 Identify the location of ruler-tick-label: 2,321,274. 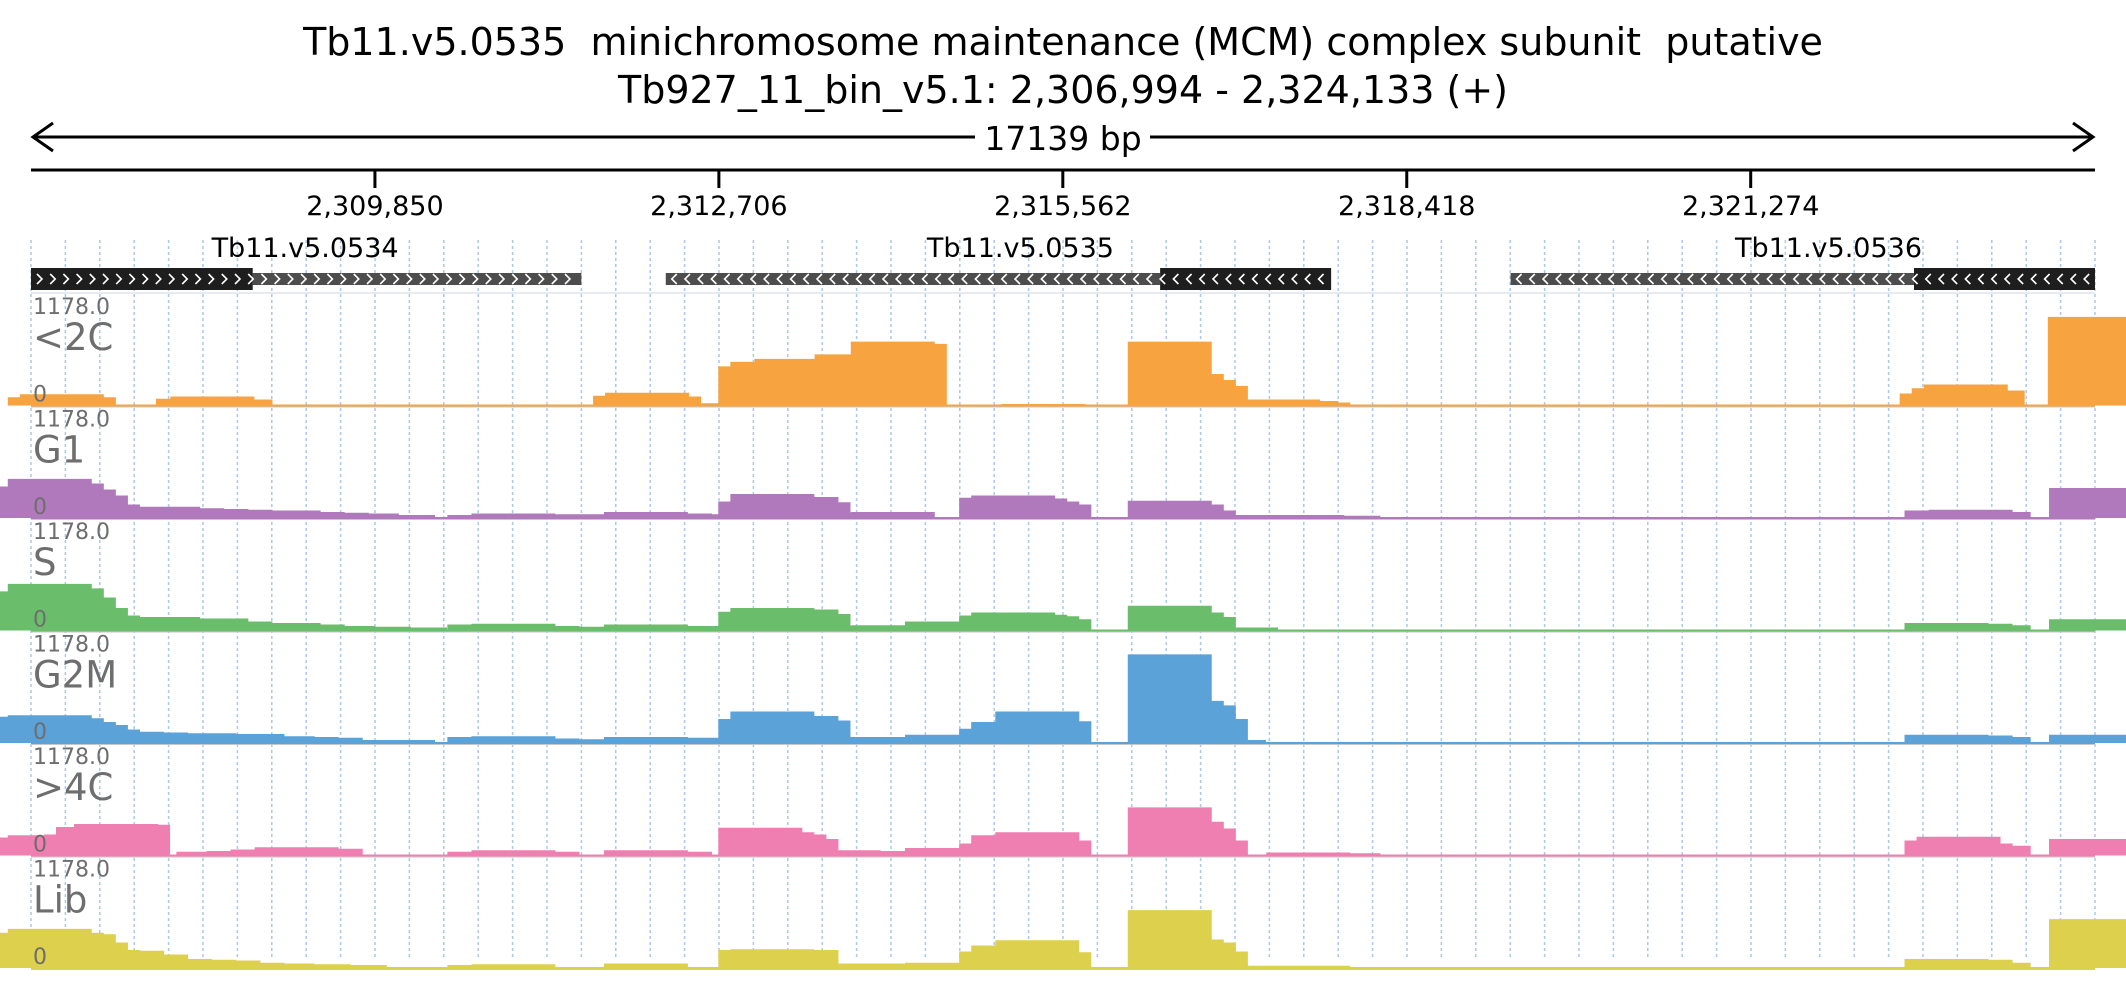
(1750, 206).